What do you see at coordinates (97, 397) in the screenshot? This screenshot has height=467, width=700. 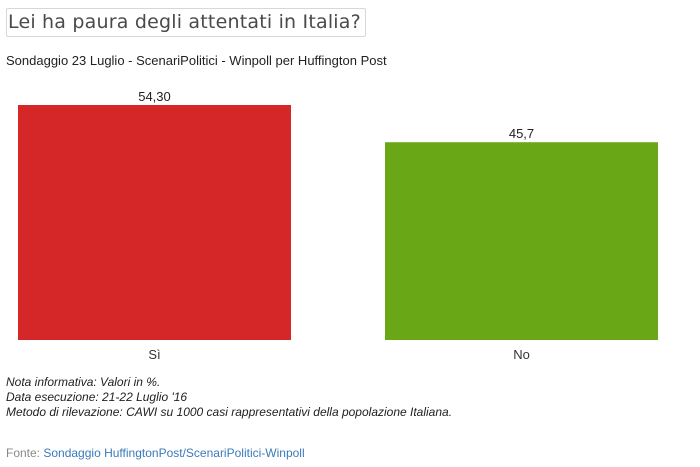 I see `note-line: Data esecuzione: 21-22 Luglio '16` at bounding box center [97, 397].